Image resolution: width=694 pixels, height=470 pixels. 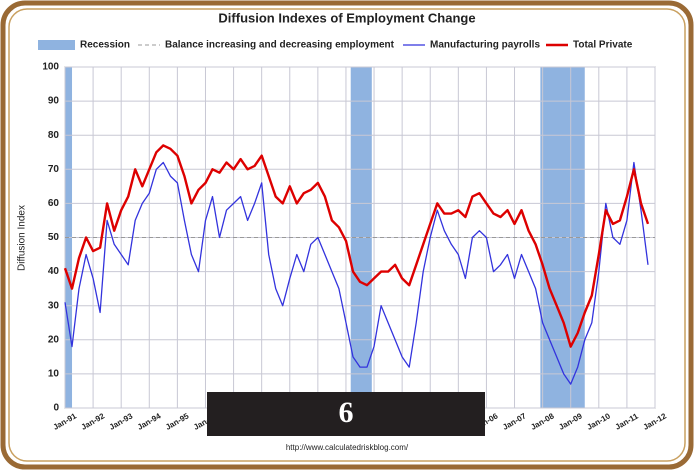 I want to click on y-tick-label: 70, so click(x=54, y=169).